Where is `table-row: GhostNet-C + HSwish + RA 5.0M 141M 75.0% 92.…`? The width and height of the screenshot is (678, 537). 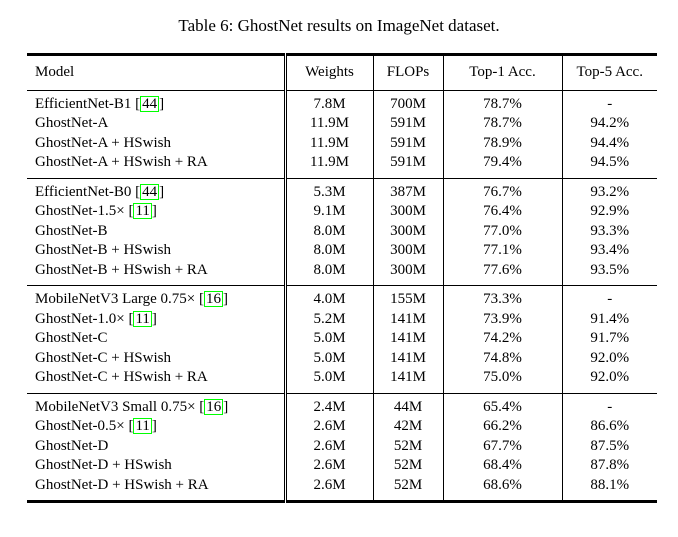 table-row: GhostNet-C + HSwish + RA 5.0M 141M 75.0% 92.… is located at coordinates (342, 380).